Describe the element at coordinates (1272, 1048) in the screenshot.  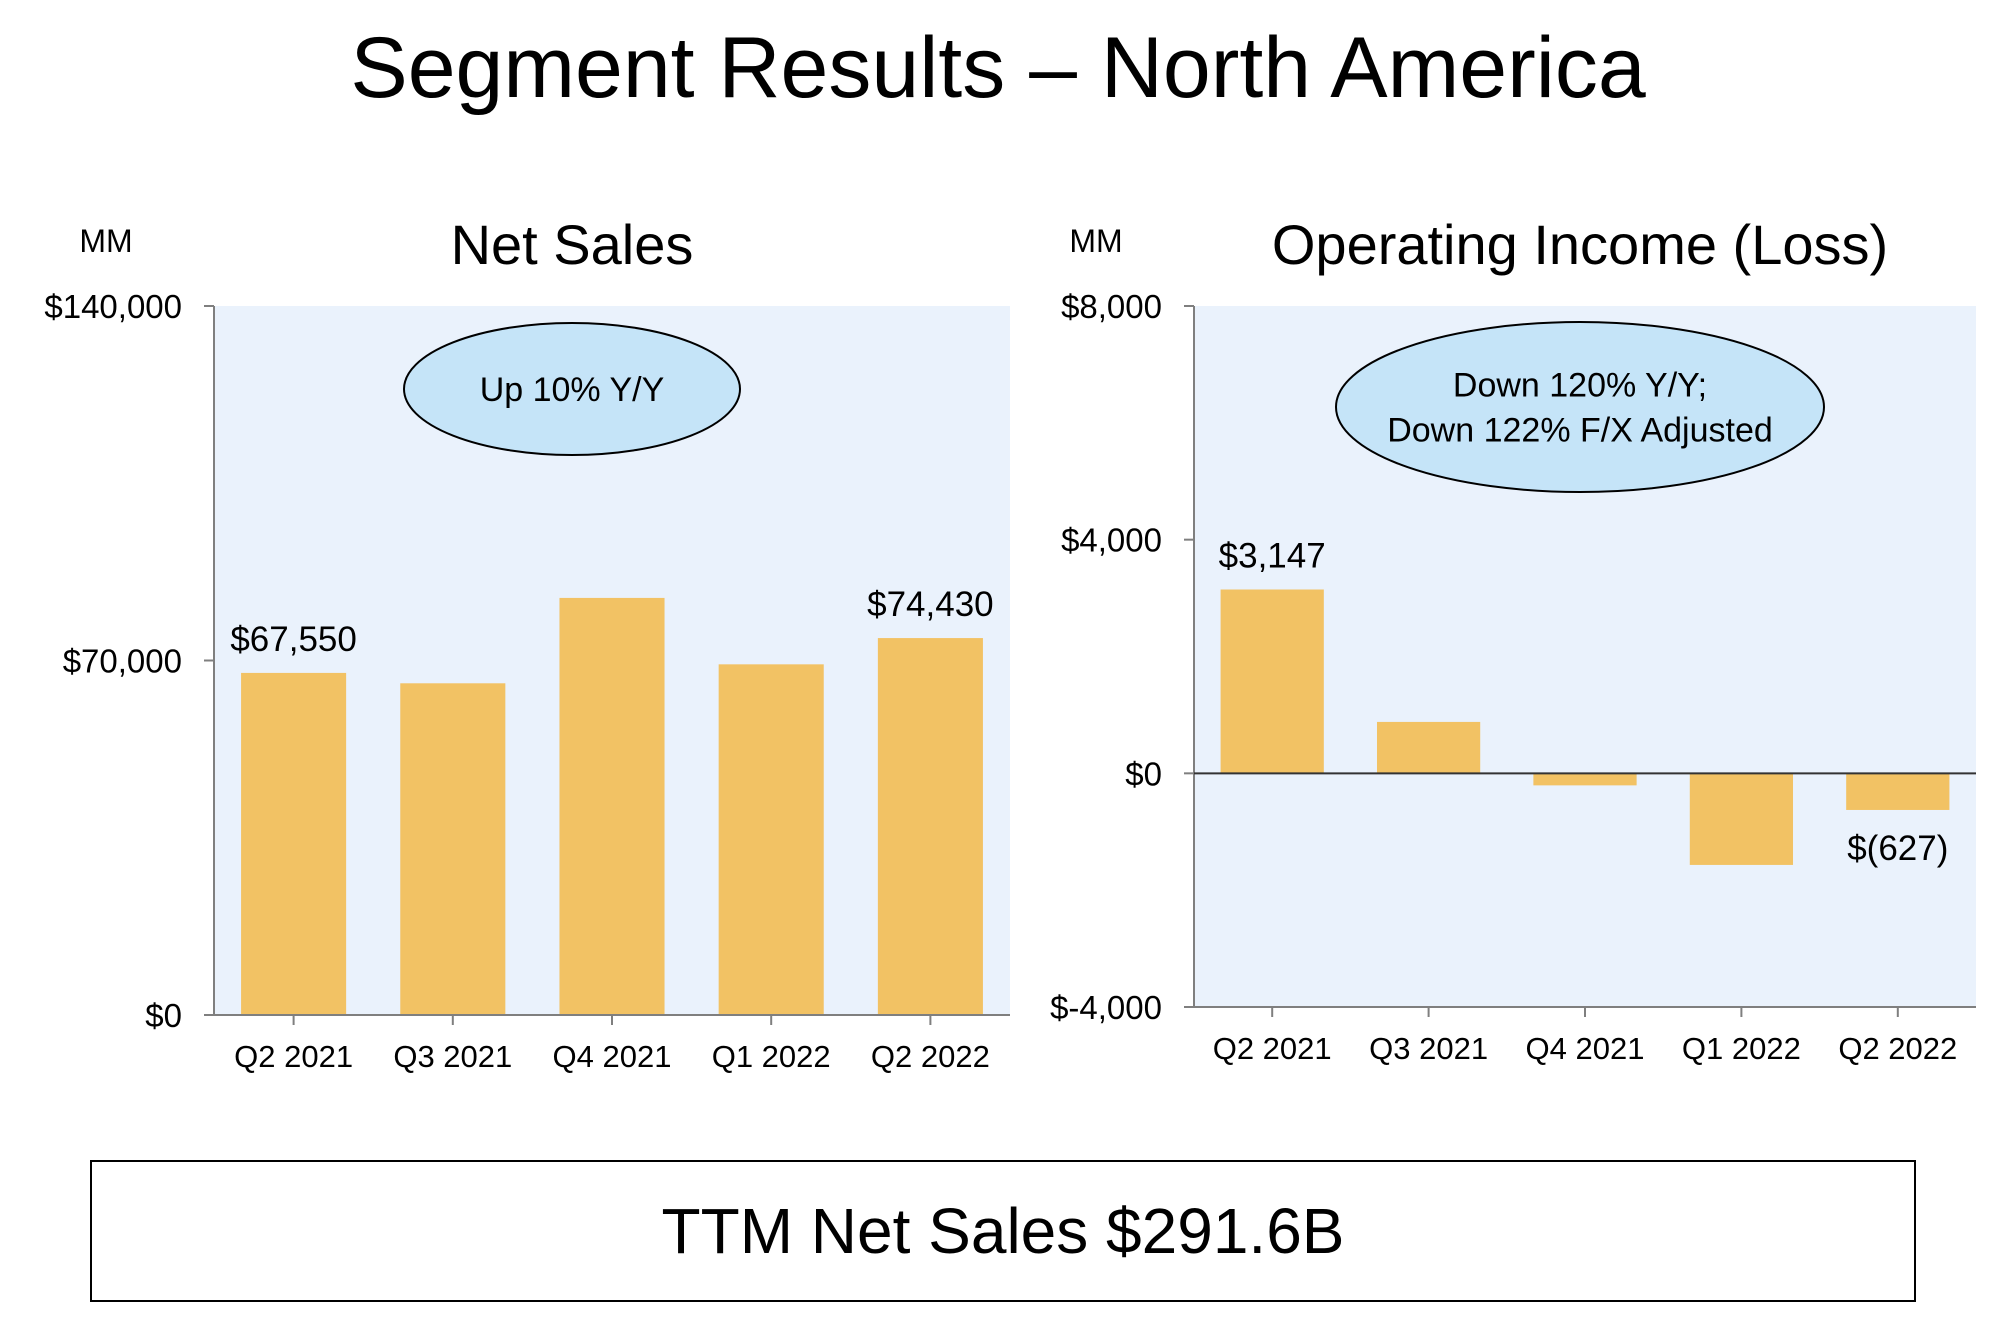
I see `operating-income-x-tick-label: Q2 2021` at that location.